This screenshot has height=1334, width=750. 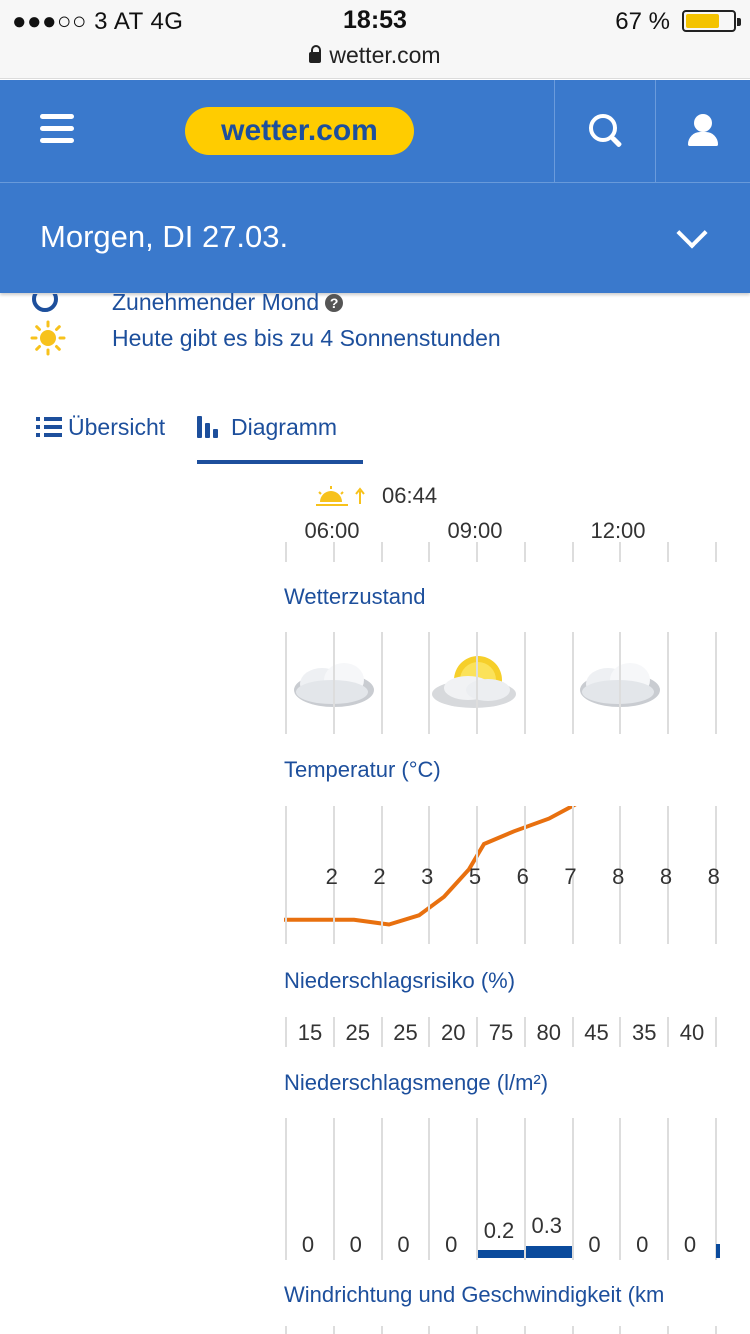 I want to click on precip-risk-value: 45, so click(x=596, y=1032).